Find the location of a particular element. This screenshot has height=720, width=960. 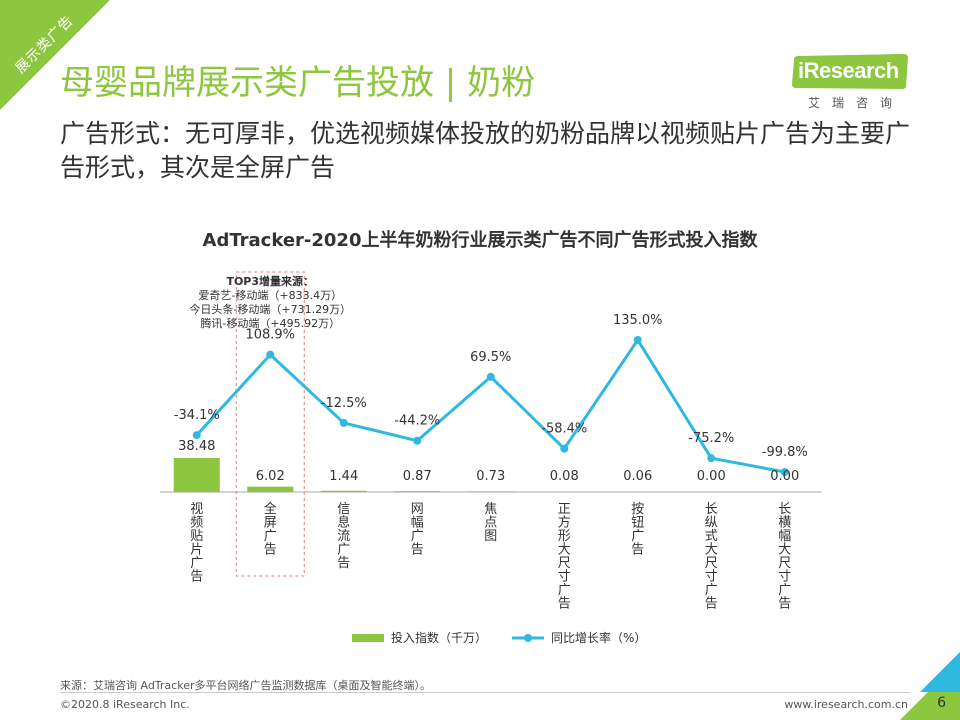

legend-line-label: 同比增长率（%） is located at coordinates (598, 637).